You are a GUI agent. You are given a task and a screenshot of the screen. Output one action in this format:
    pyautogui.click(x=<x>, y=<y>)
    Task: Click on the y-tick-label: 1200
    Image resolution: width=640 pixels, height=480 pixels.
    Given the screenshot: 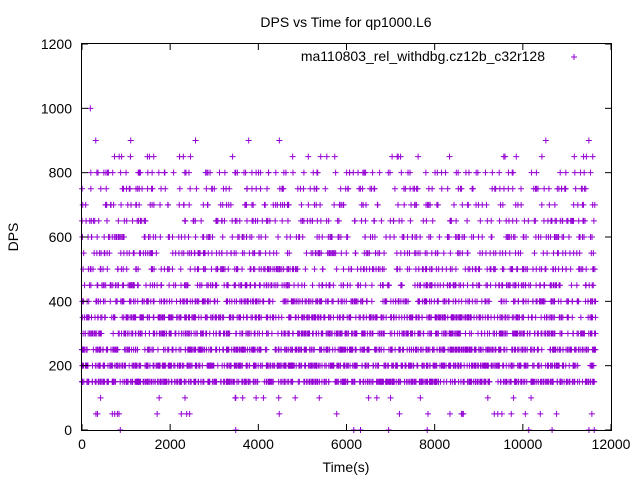 What is the action you would take?
    pyautogui.click(x=56, y=44)
    